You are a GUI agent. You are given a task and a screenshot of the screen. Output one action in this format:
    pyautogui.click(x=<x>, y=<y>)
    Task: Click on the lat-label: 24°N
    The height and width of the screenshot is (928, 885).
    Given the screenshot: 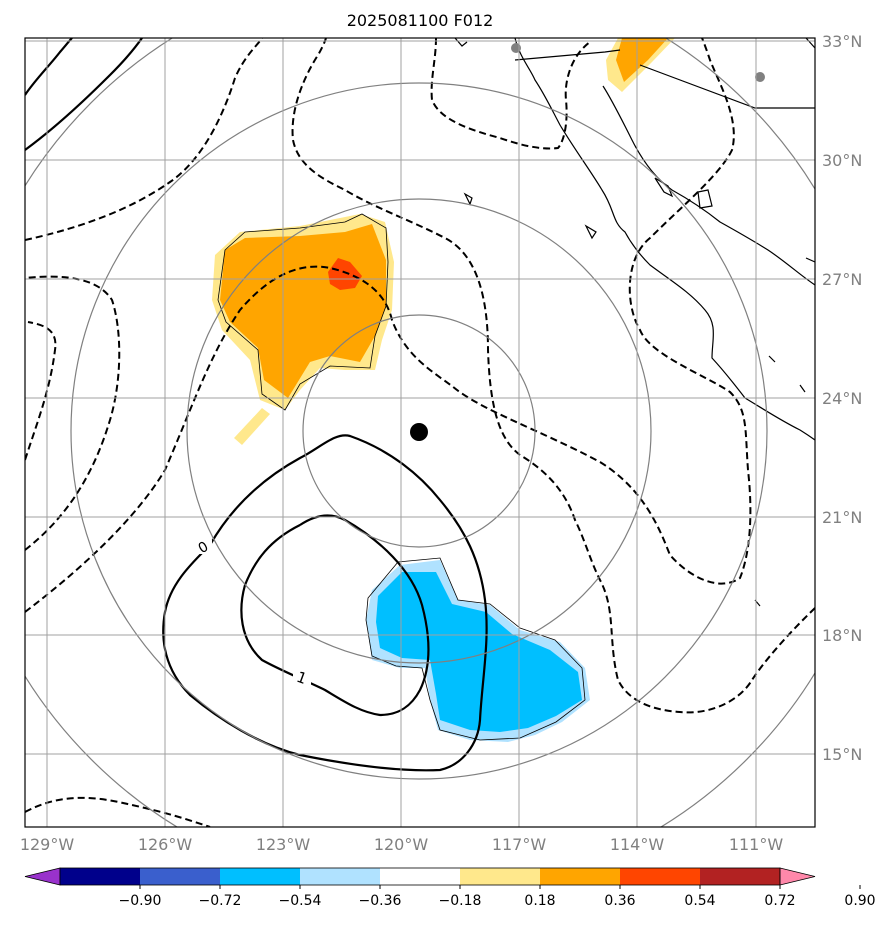 What is the action you would take?
    pyautogui.click(x=842, y=398)
    